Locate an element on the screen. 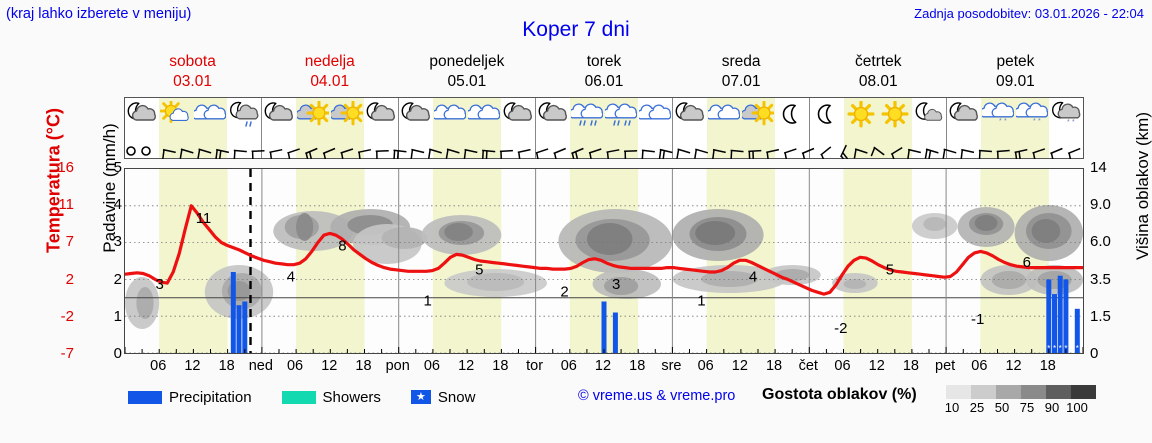  x-axis-label: ned is located at coordinates (260, 366).